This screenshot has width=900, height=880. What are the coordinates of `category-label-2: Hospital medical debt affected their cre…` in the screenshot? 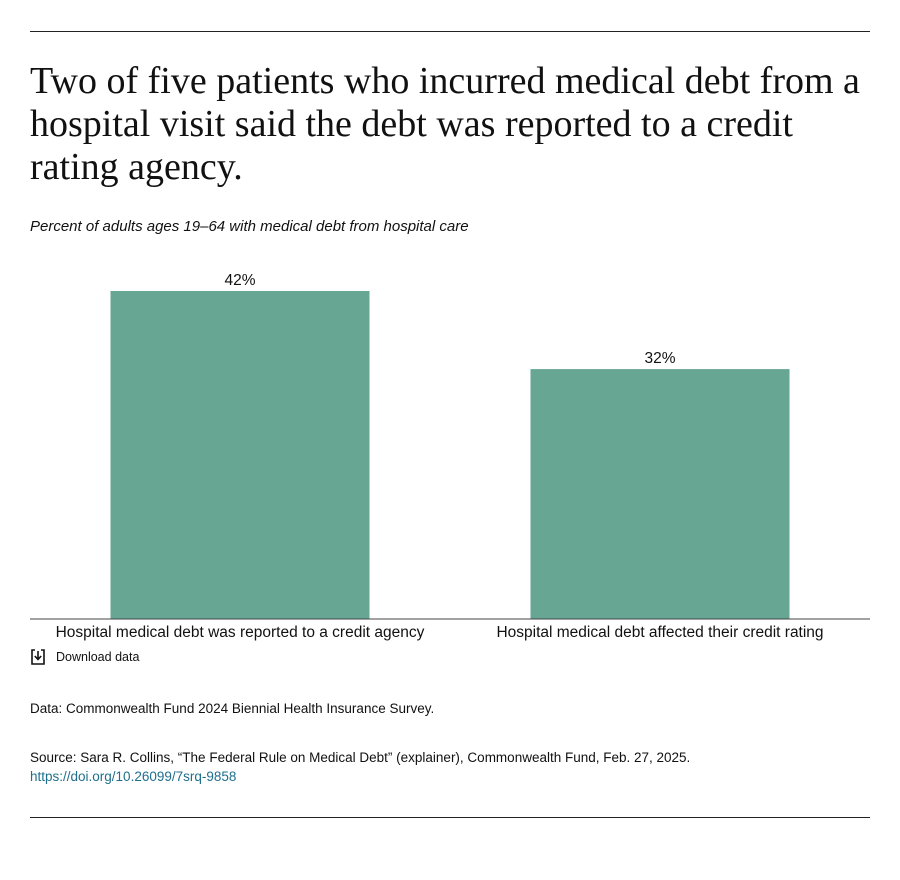 It's located at (659, 632).